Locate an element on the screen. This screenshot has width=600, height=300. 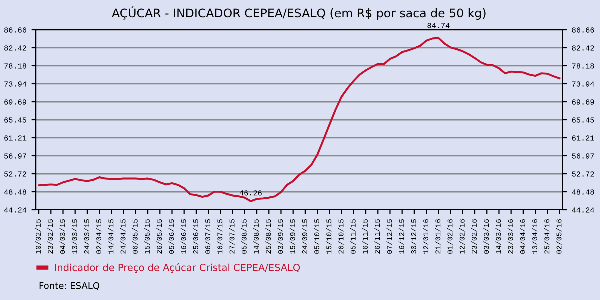
legend-label: Indicador de Preço de Açúcar Cristal CEPEA/ESALQ is located at coordinates (177, 268).